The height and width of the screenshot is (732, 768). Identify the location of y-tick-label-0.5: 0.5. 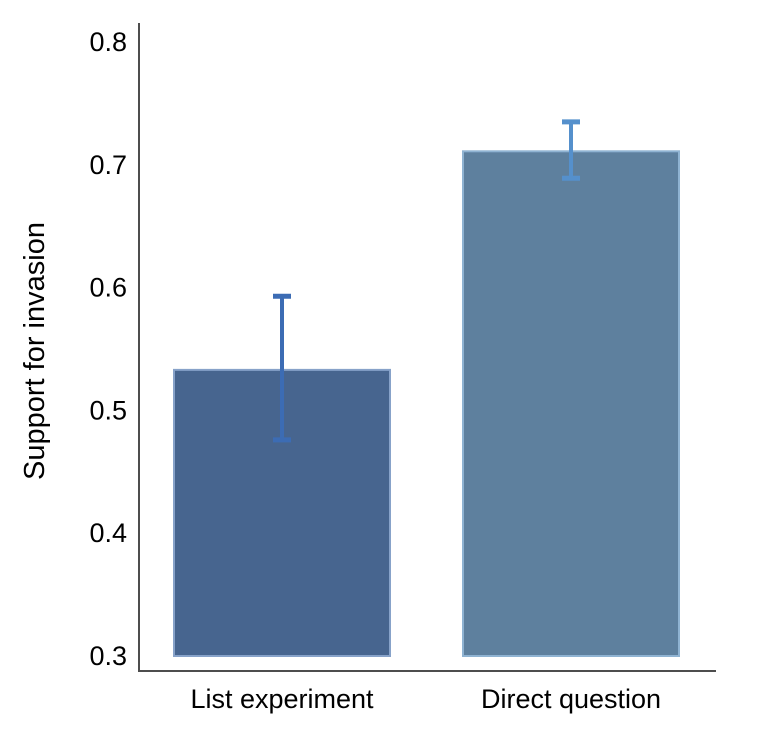
(108, 410).